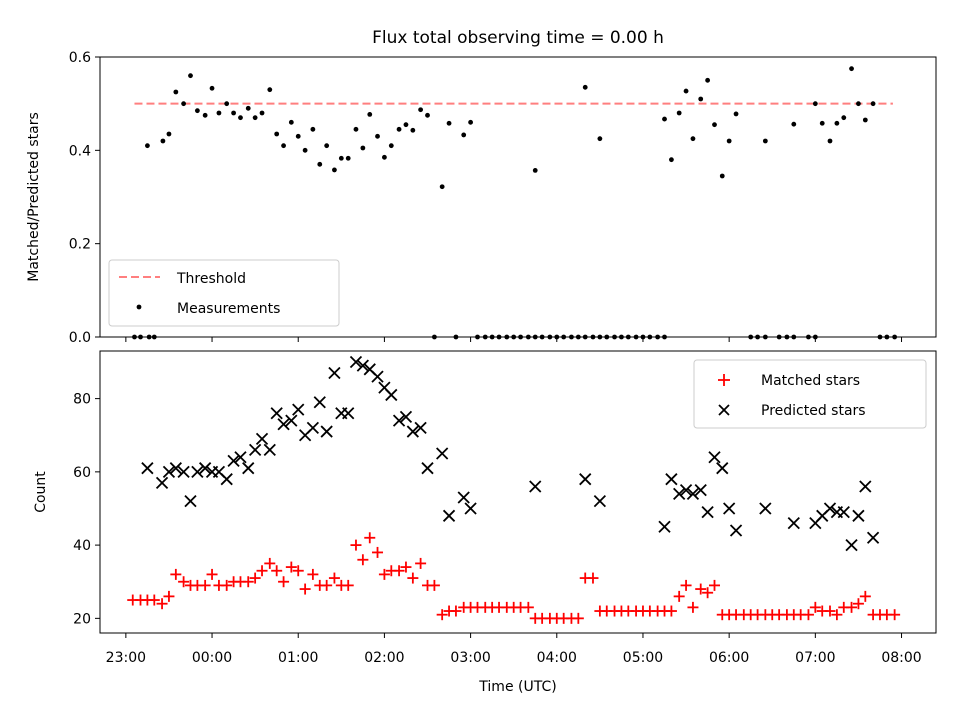 The image size is (960, 720). Describe the element at coordinates (470, 658) in the screenshot. I see `x-tick-label: 03:00` at that location.